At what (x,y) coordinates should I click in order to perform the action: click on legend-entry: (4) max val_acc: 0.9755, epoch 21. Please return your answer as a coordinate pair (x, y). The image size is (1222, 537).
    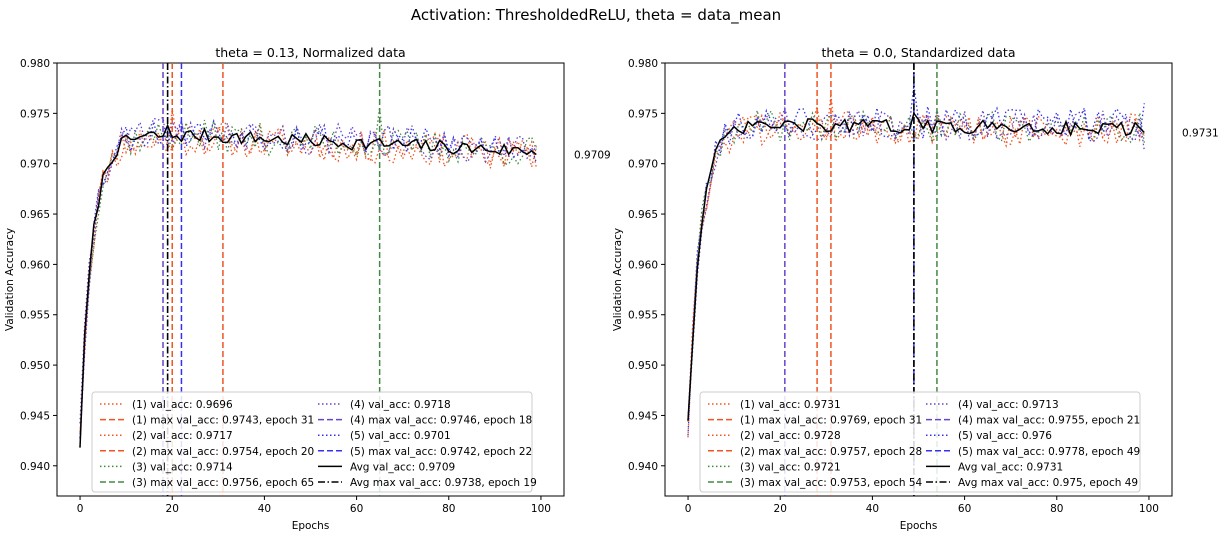
    Looking at the image, I should click on (1049, 421).